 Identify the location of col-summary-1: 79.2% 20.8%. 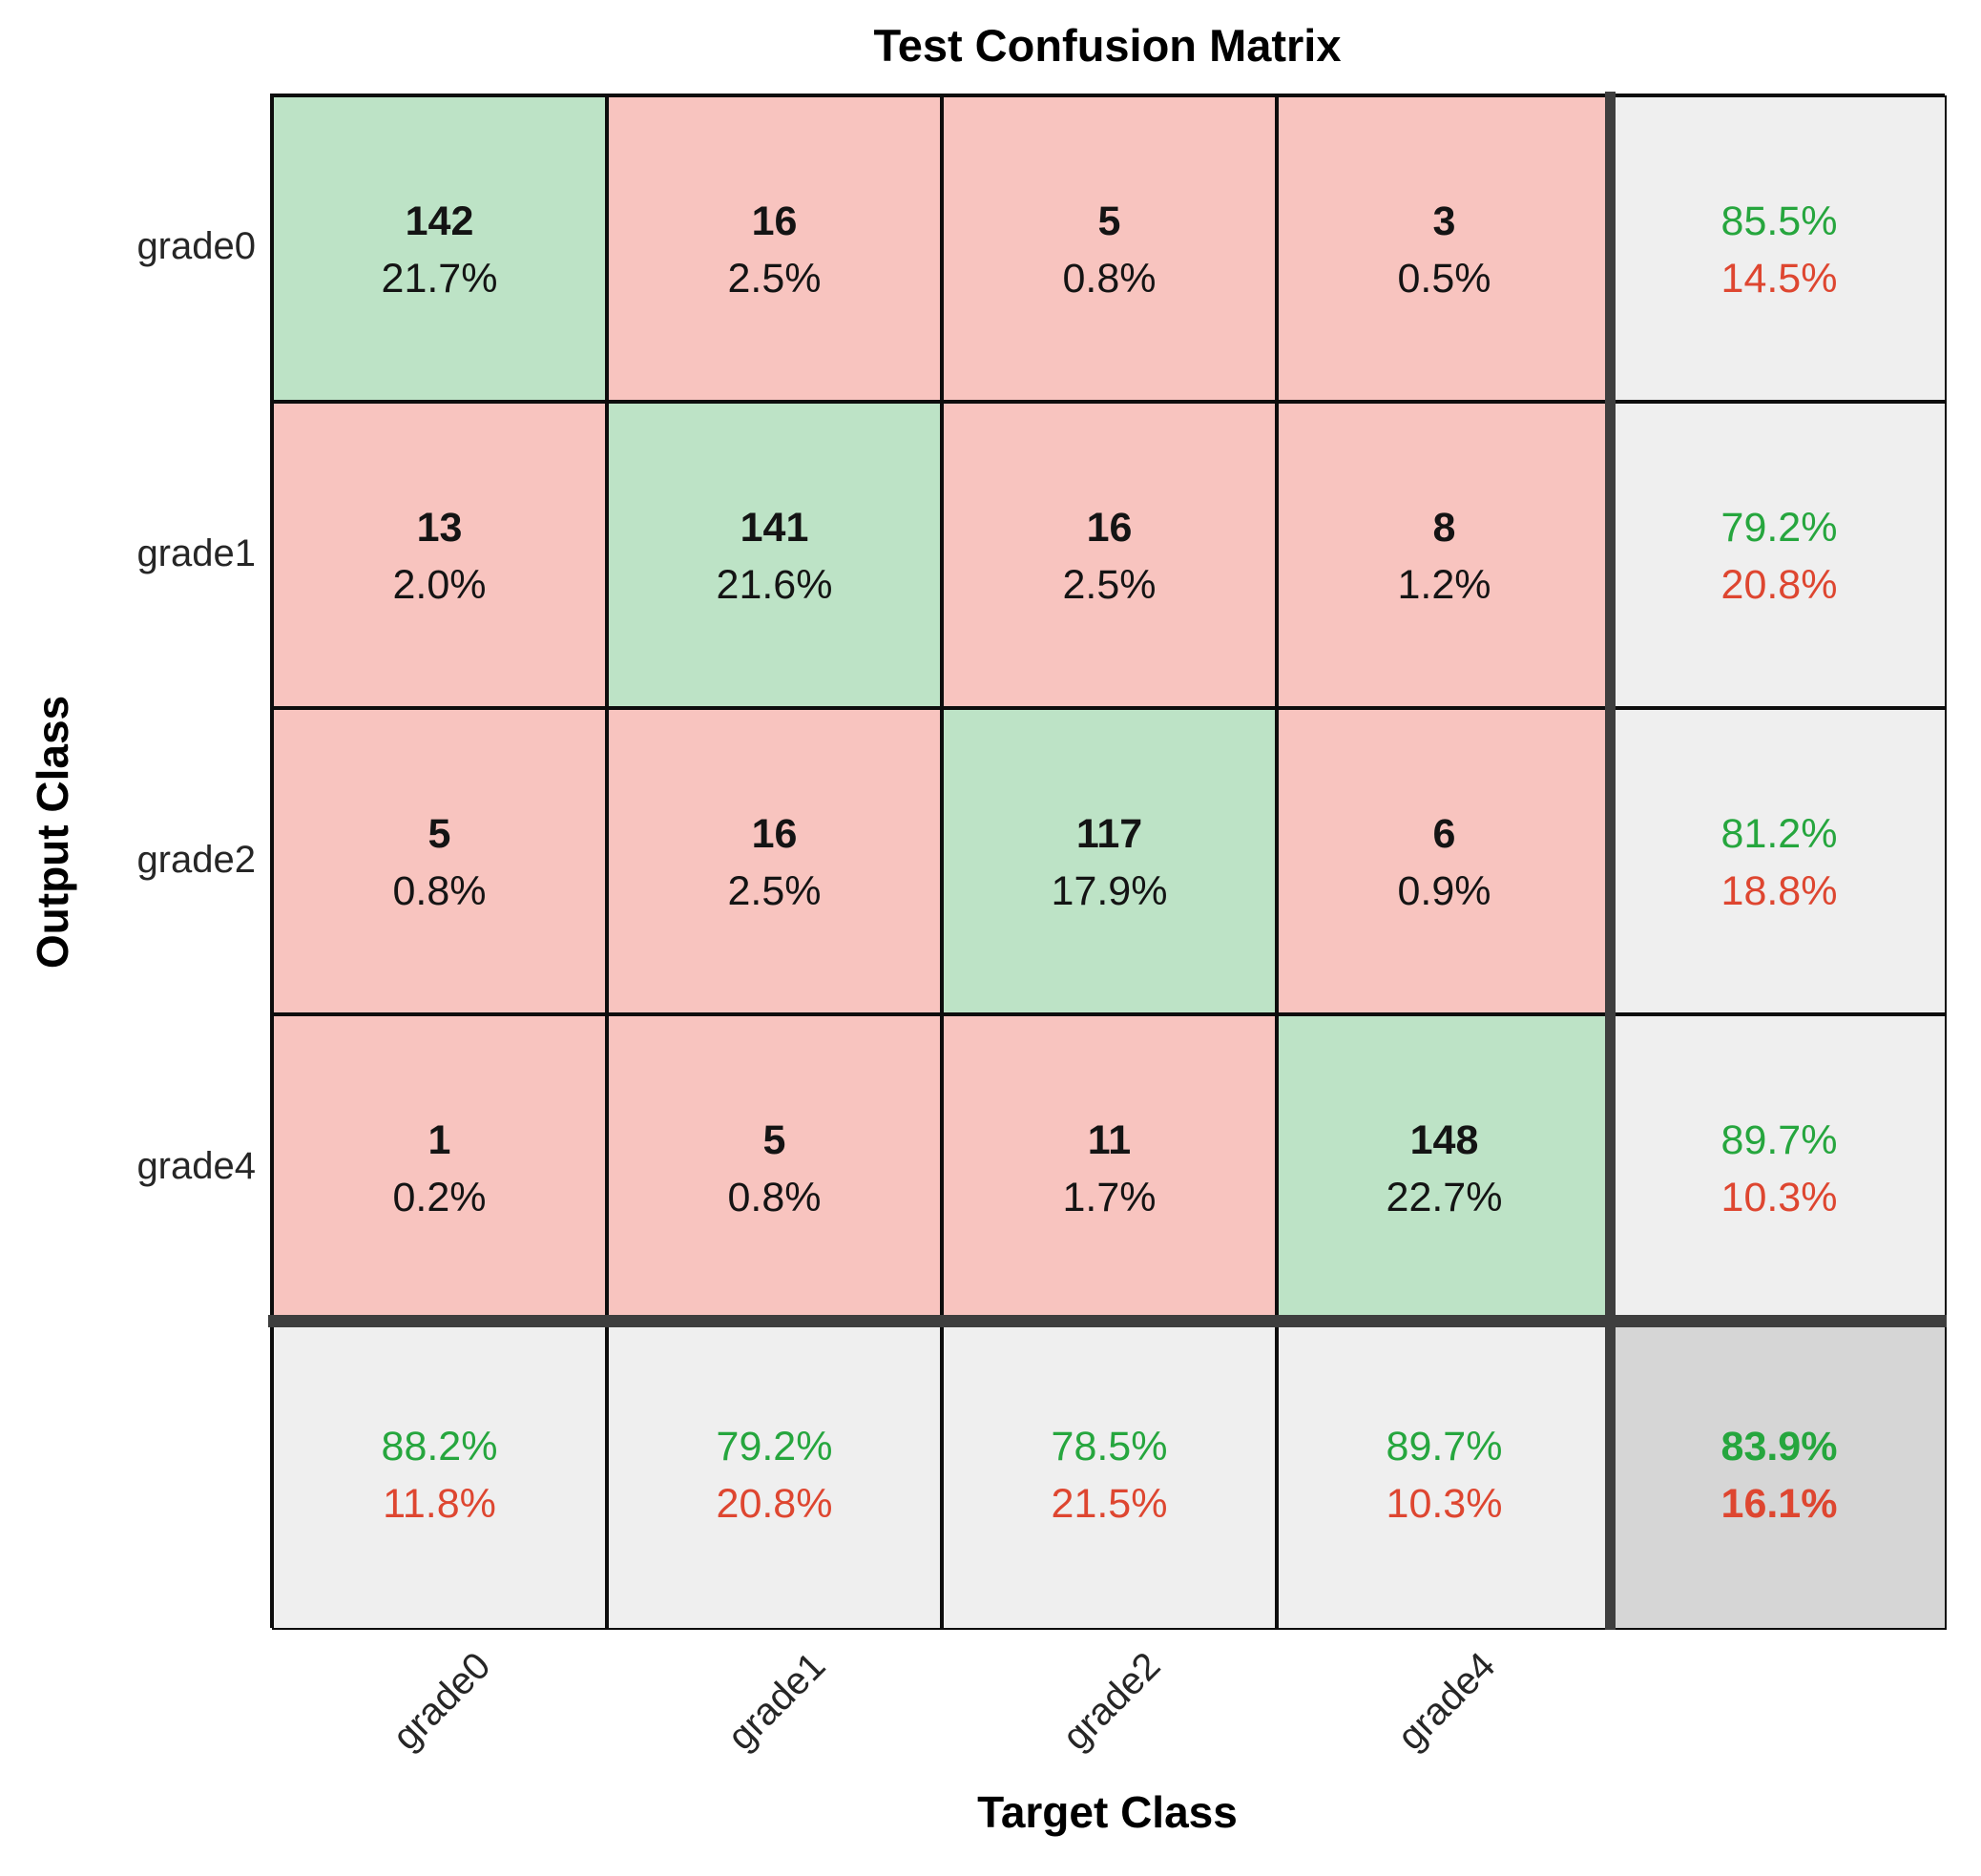
(774, 1475).